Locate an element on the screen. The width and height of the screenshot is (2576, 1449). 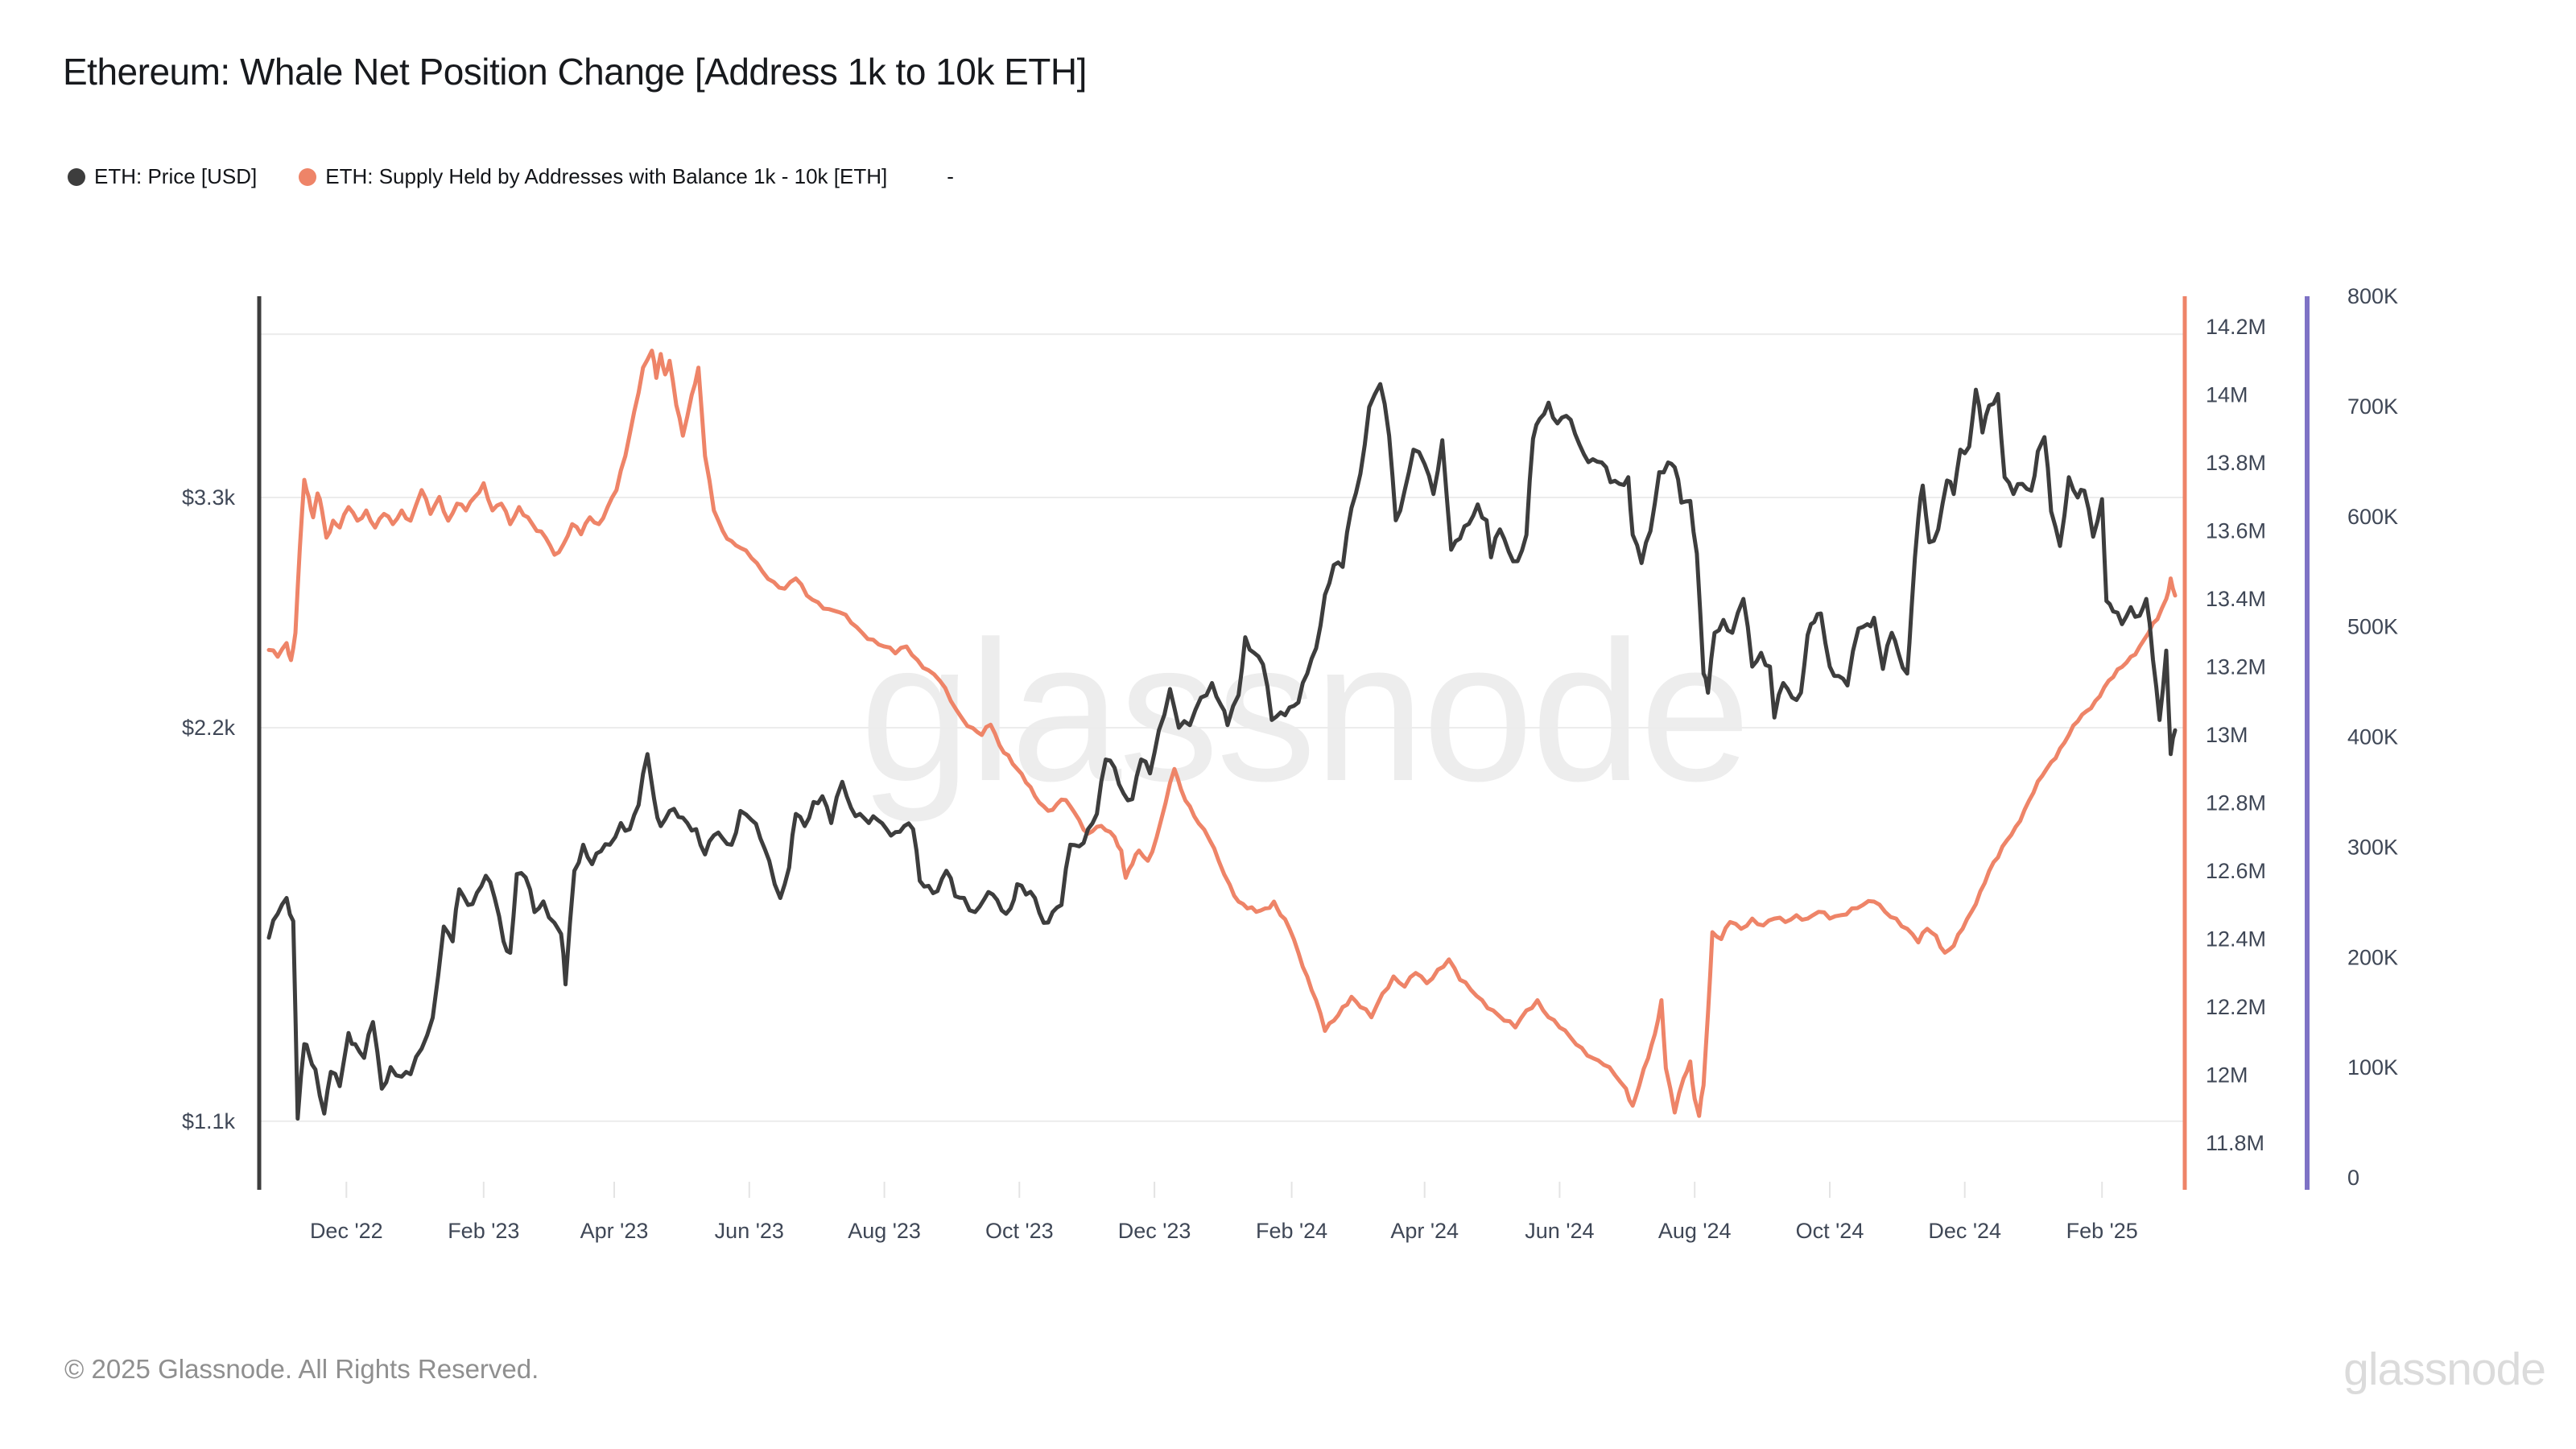
supply-axis-label: 13.8M is located at coordinates (2236, 463).